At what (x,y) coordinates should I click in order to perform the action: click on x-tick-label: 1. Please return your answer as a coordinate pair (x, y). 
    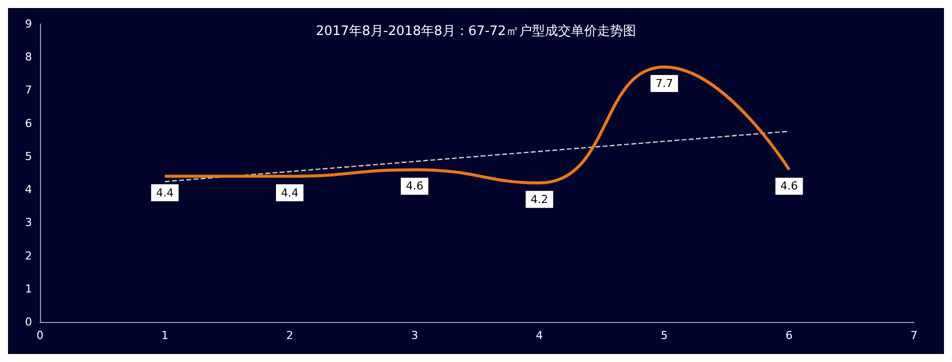
    Looking at the image, I should click on (164, 335).